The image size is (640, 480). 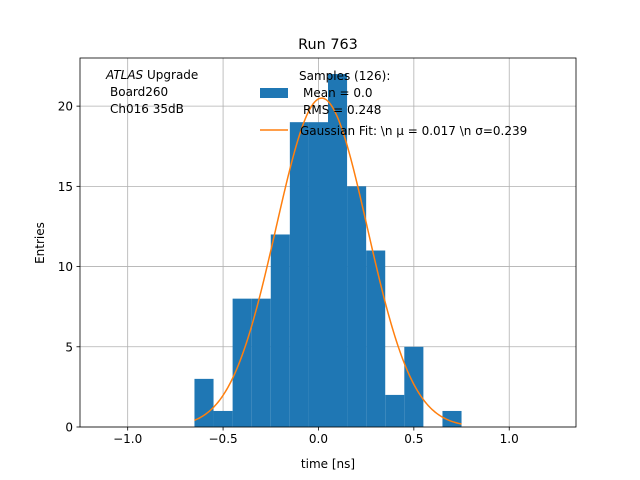 What do you see at coordinates (274, 93) in the screenshot?
I see `legend-histogram-swatch` at bounding box center [274, 93].